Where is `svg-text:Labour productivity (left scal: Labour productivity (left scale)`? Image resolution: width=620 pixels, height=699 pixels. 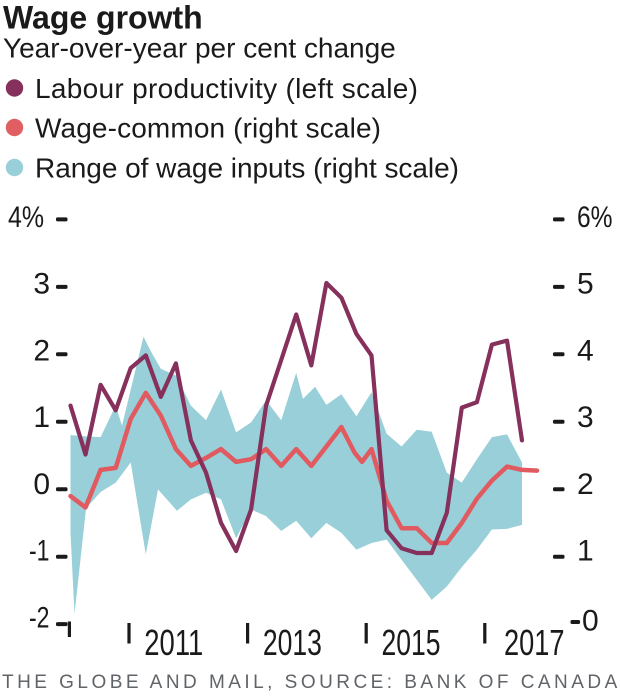 svg-text:Labour productivity (left scal: Labour productivity (left scale) is located at coordinates (226, 88).